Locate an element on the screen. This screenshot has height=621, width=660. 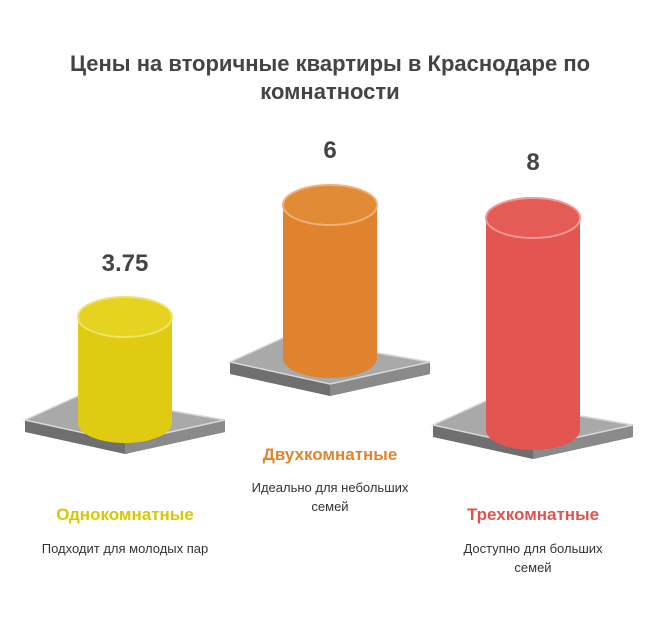
item-description: Доступно для больших семей is located at coordinates (533, 558).